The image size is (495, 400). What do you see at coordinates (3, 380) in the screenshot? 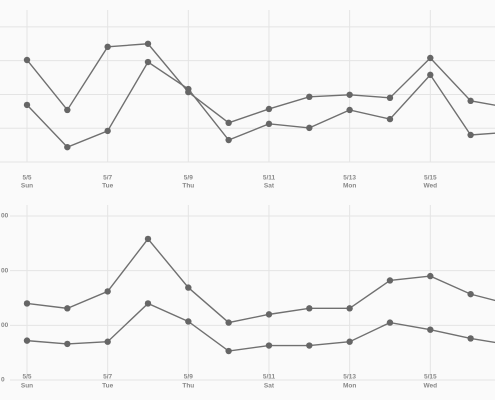
I see `y-tick-label: 0` at bounding box center [3, 380].